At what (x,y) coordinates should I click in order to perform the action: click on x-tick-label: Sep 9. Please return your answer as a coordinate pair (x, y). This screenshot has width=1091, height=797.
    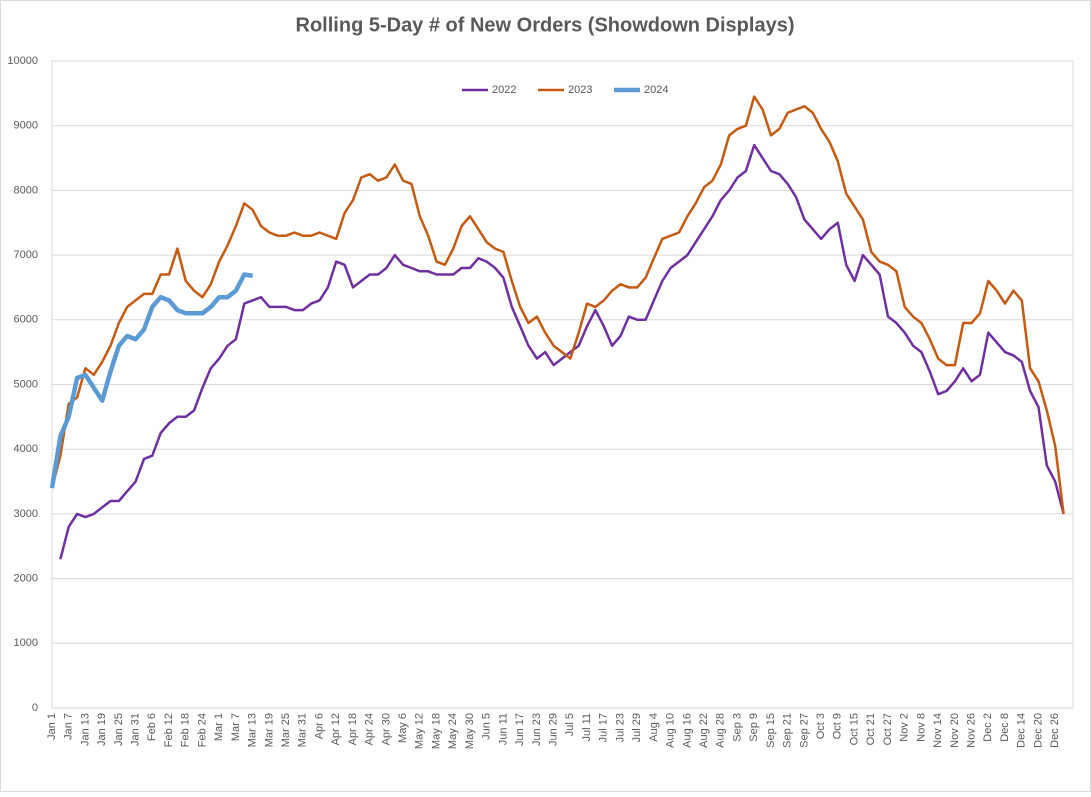
    Looking at the image, I should click on (754, 727).